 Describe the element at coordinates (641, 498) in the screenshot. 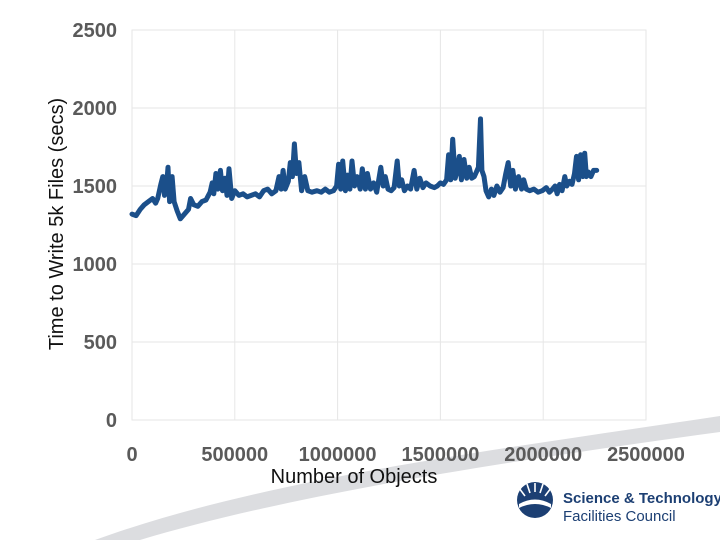

I see `logo-line1: Science & Technology` at that location.